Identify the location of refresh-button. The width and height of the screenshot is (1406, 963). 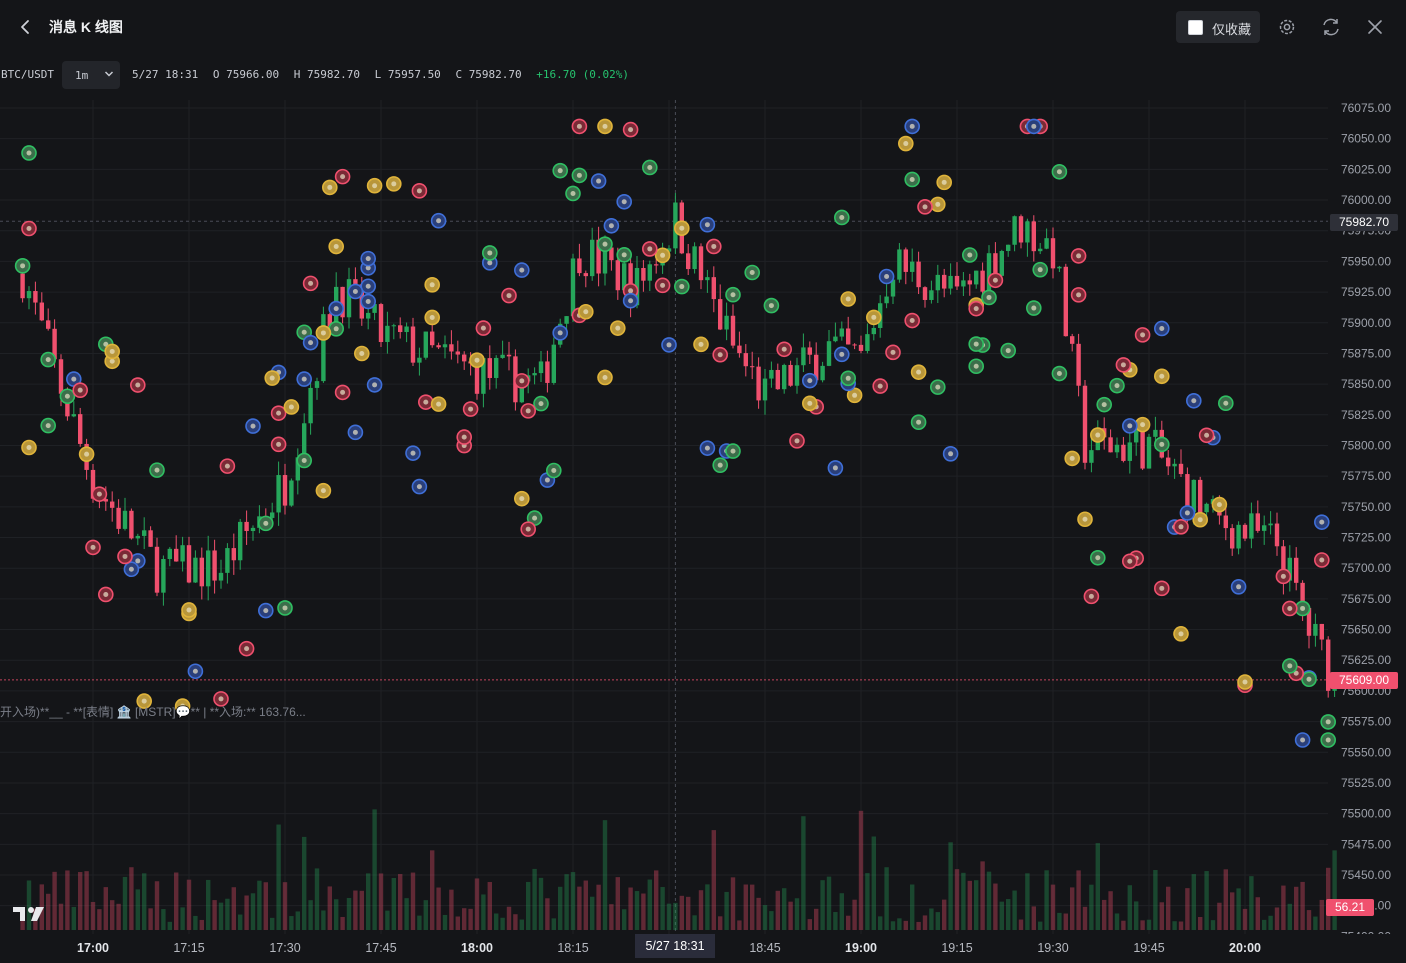
(1331, 27).